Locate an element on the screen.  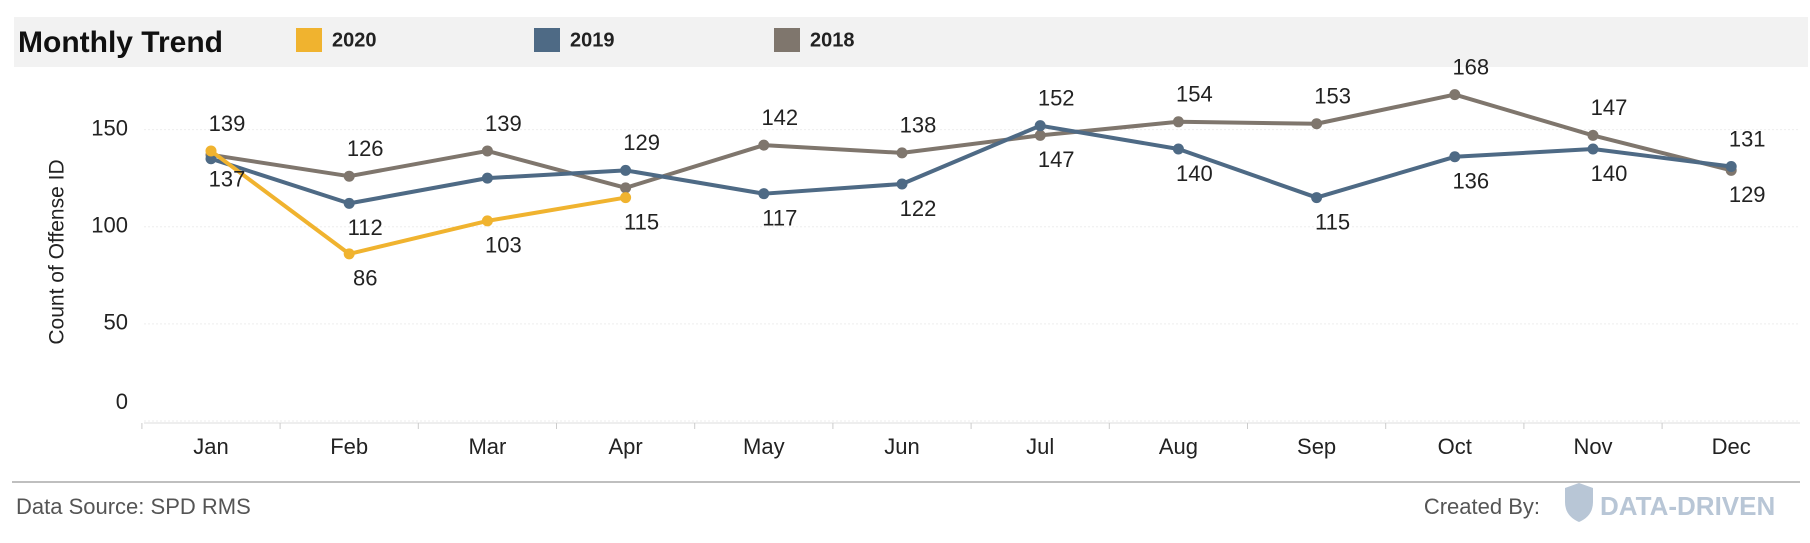
data-label: 86 is located at coordinates (365, 278).